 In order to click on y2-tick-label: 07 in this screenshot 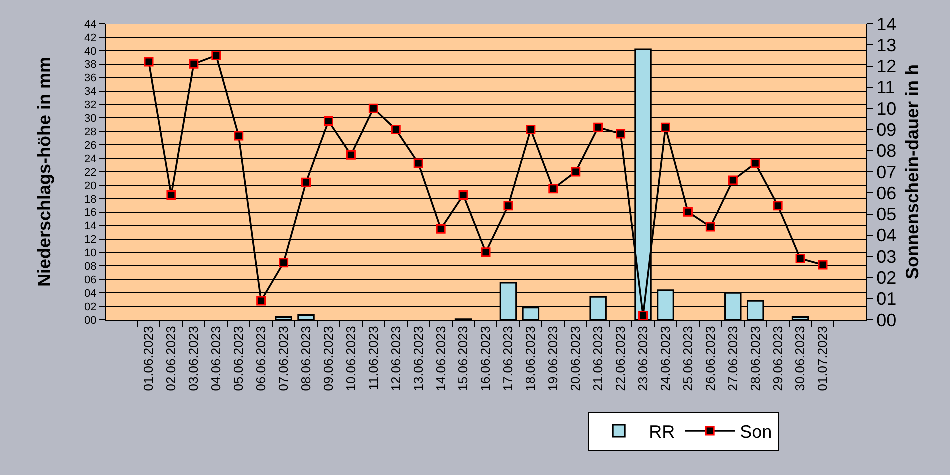, I will do `click(886, 172)`.